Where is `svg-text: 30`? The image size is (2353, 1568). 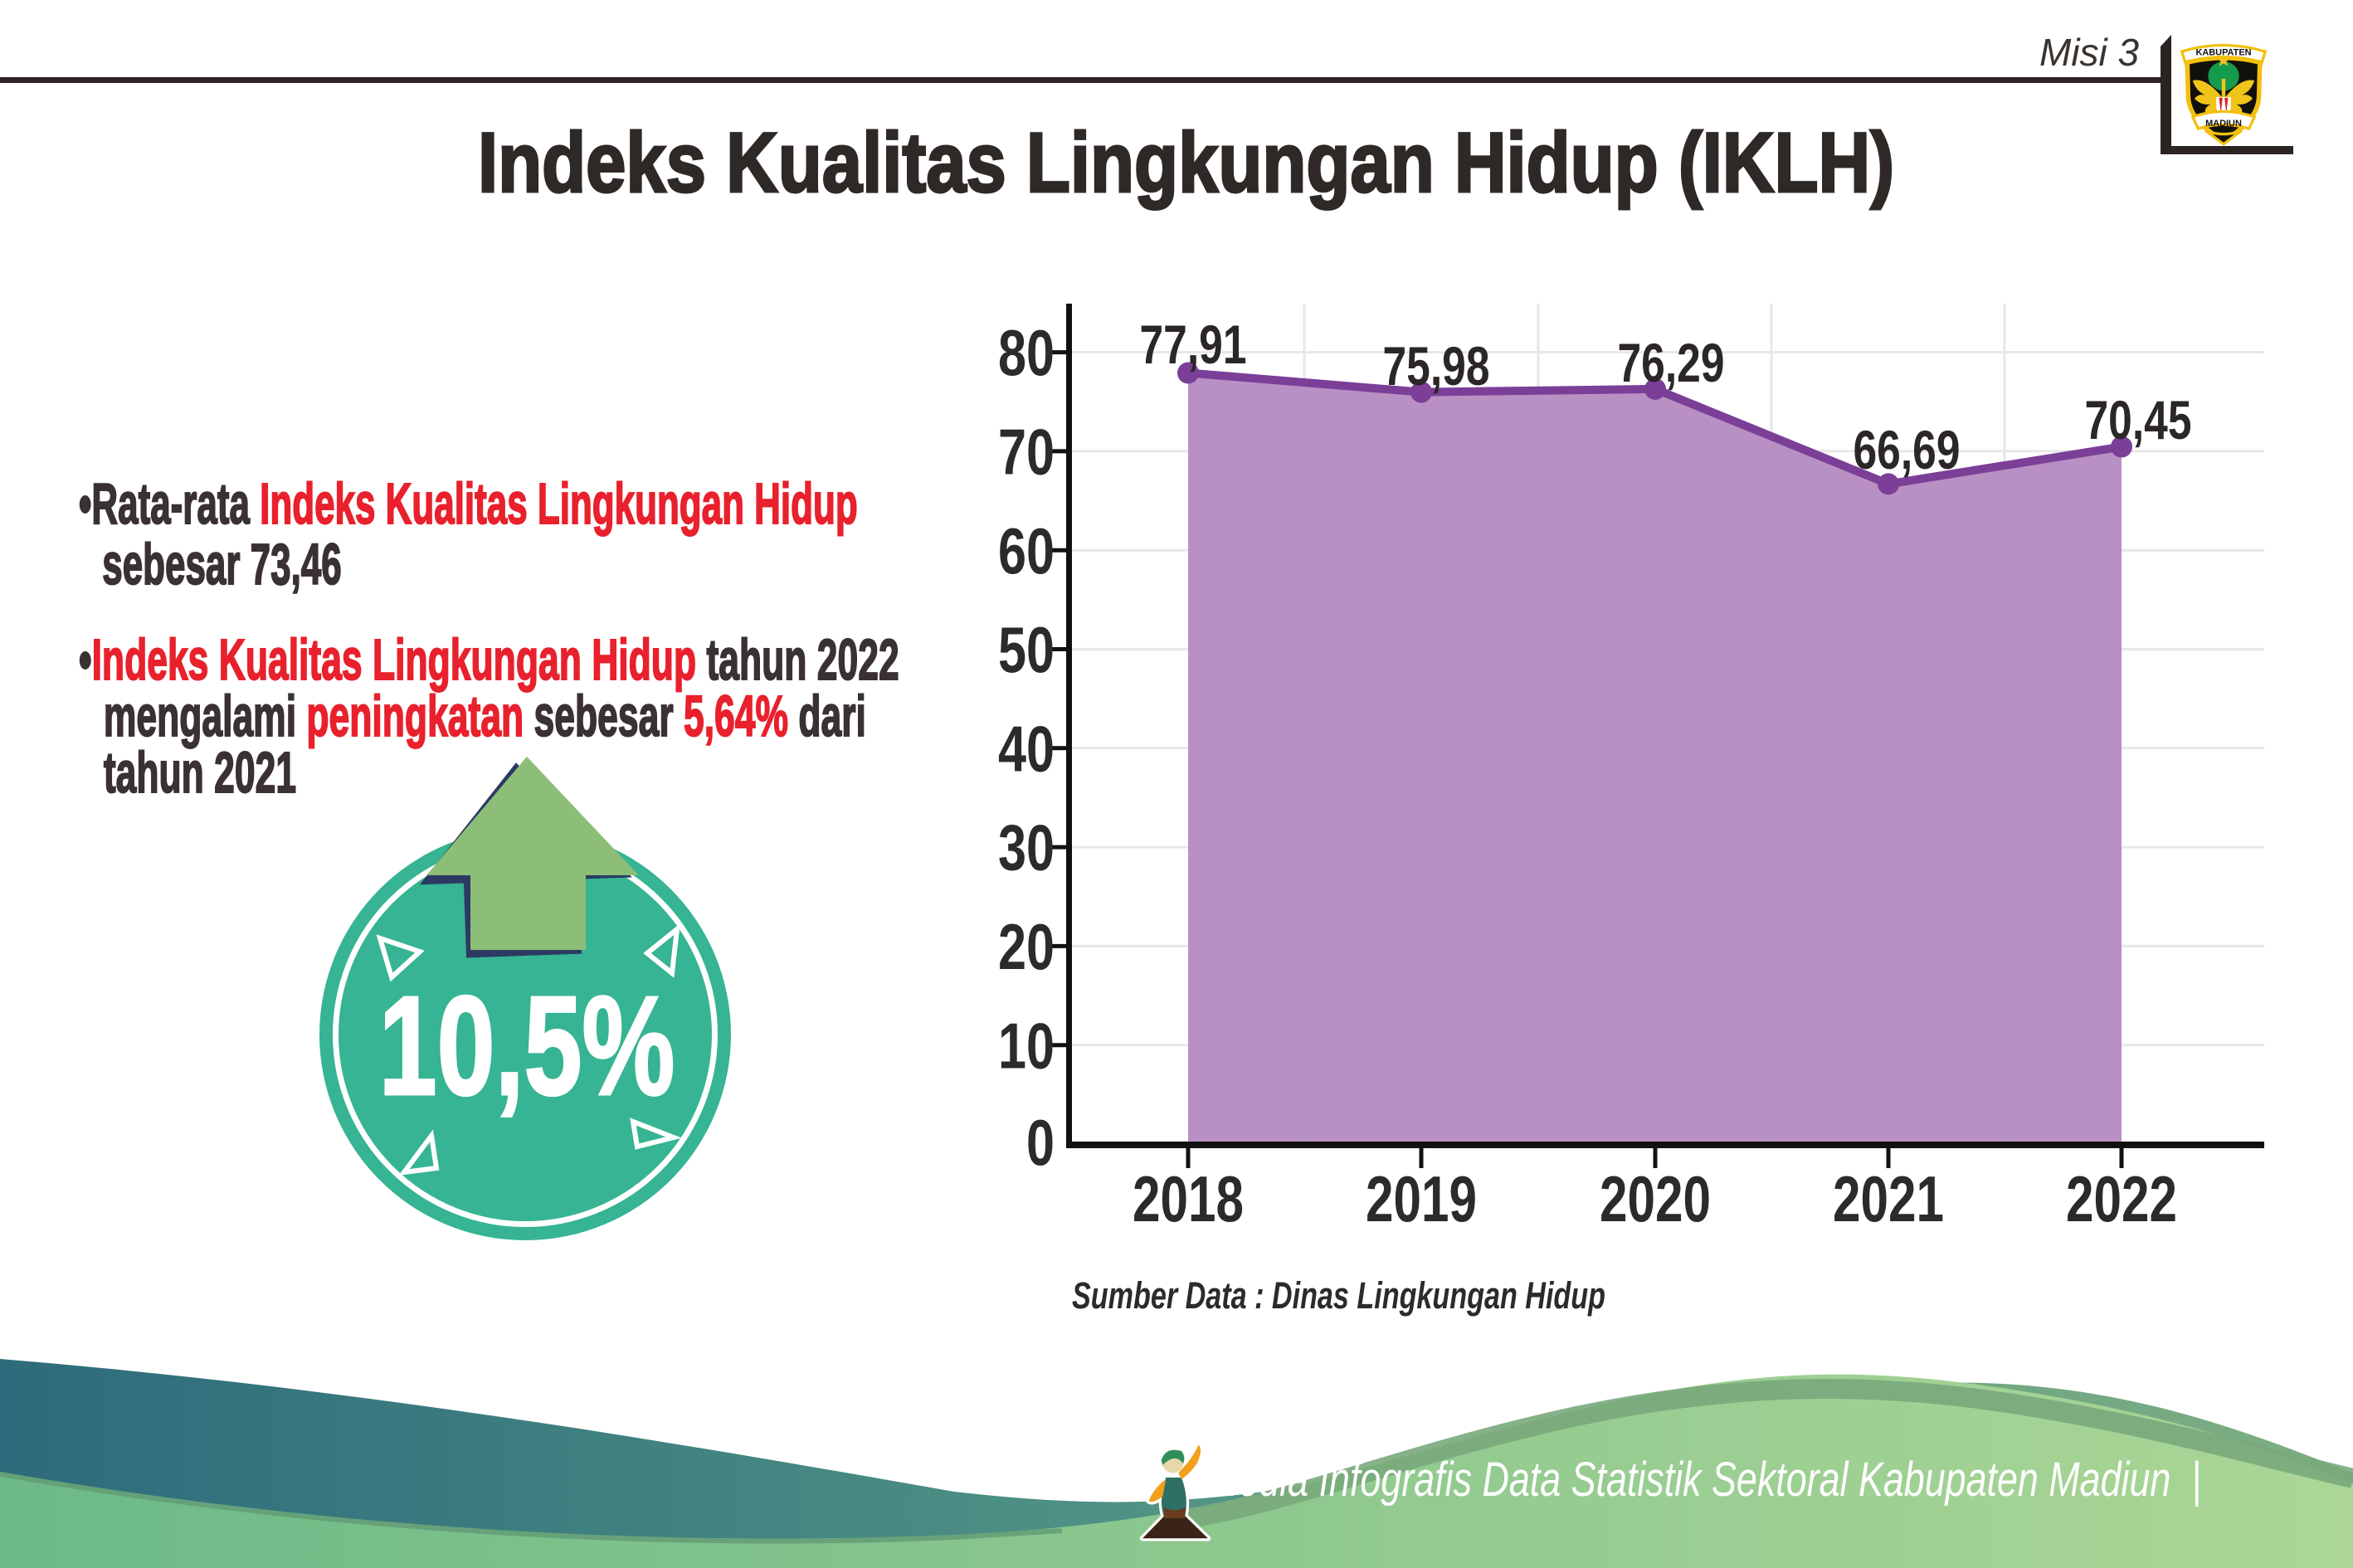 svg-text: 30 is located at coordinates (1026, 847).